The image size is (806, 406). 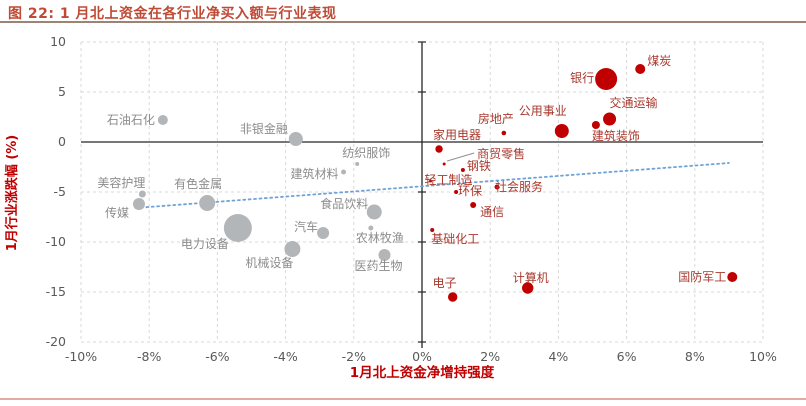 I want to click on x-tick-label: 10%, so click(x=763, y=356).